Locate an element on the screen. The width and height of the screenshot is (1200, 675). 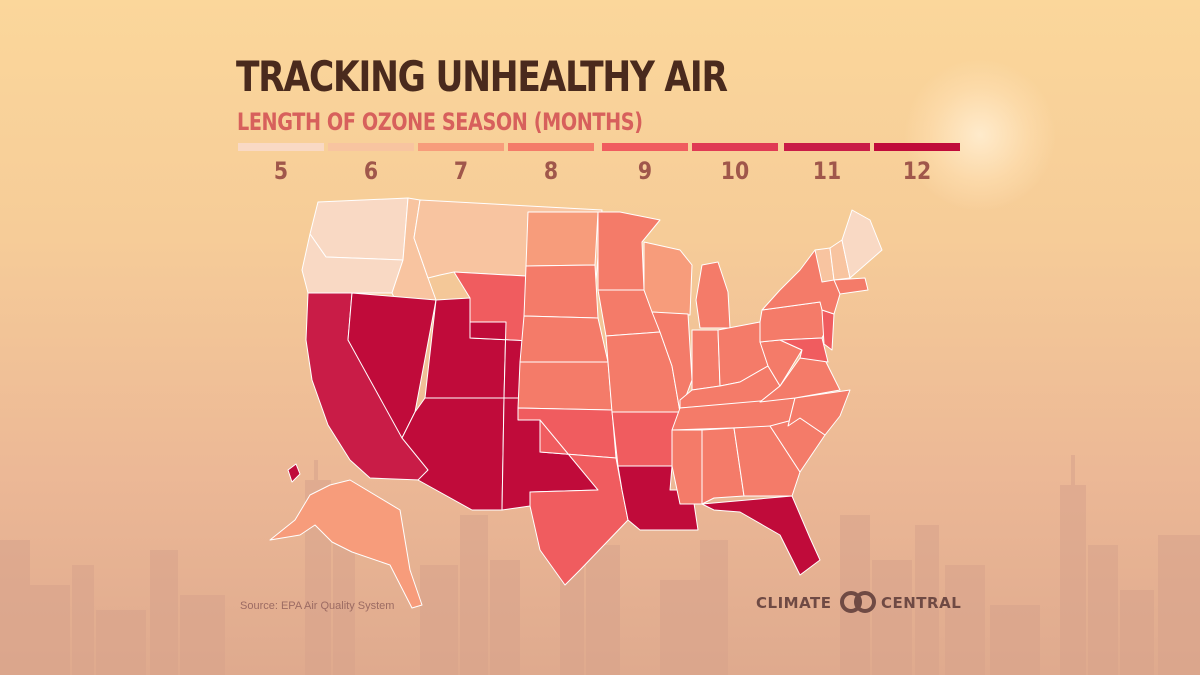
state-hi is located at coordinates (294, 473).